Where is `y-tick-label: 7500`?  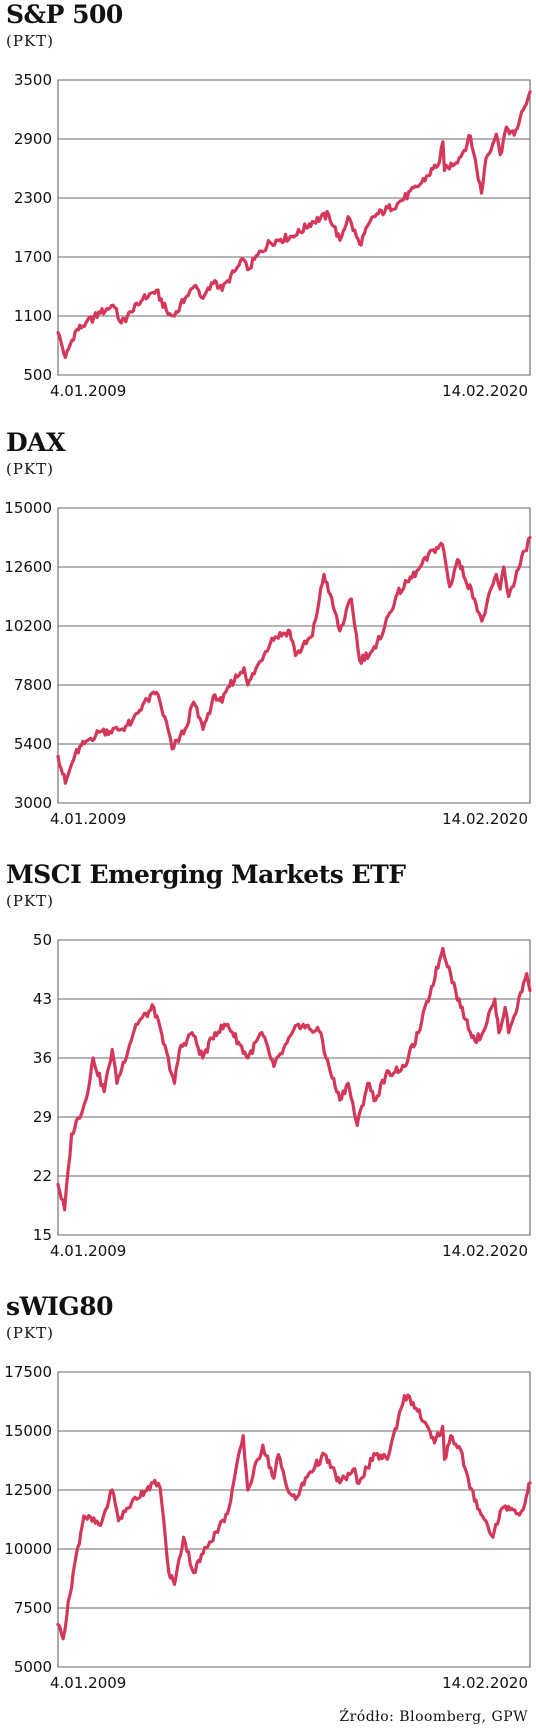
y-tick-label: 7500 is located at coordinates (33, 1608).